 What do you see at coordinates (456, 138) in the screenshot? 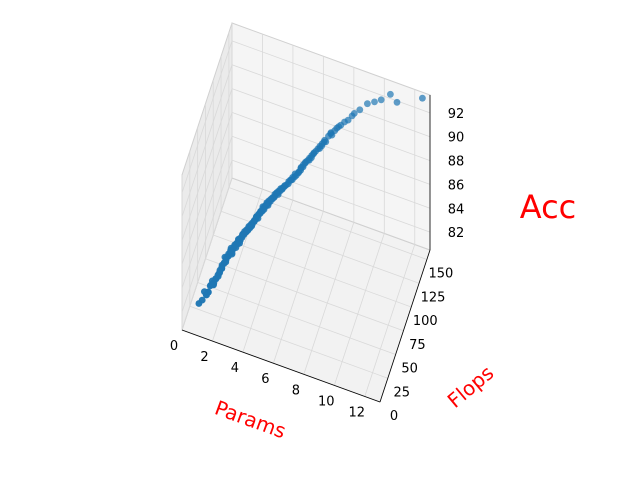
I see `z-tick-label: 90` at bounding box center [456, 138].